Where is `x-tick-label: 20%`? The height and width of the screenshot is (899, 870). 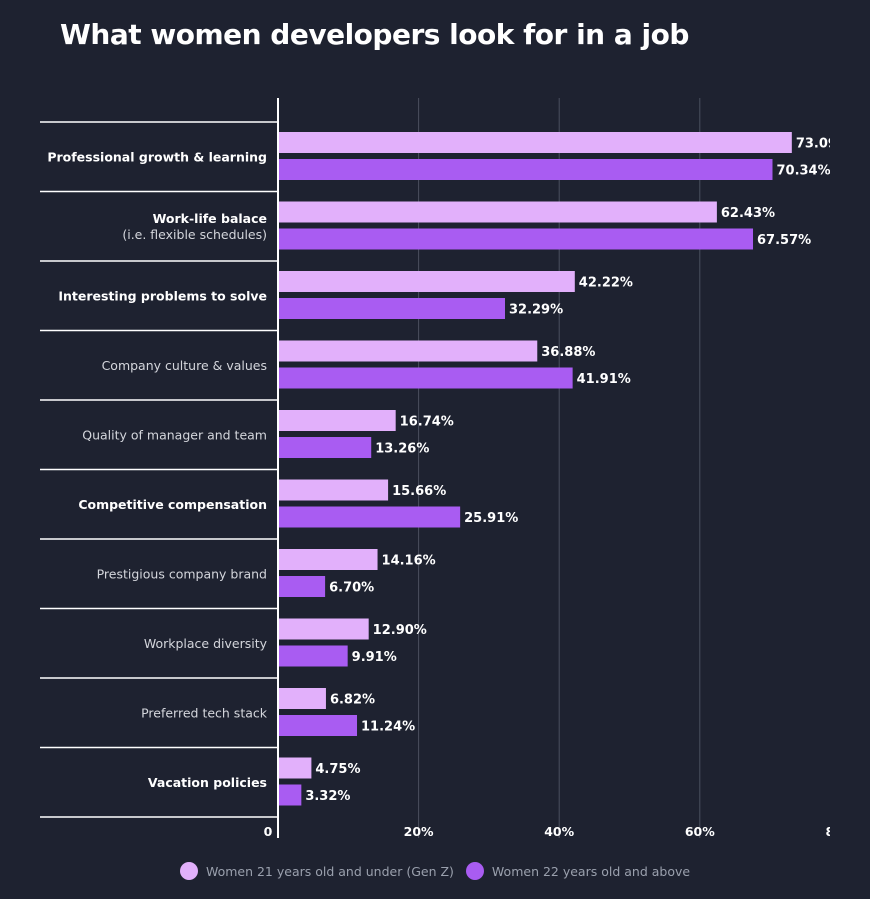
x-tick-label: 20% is located at coordinates (419, 831).